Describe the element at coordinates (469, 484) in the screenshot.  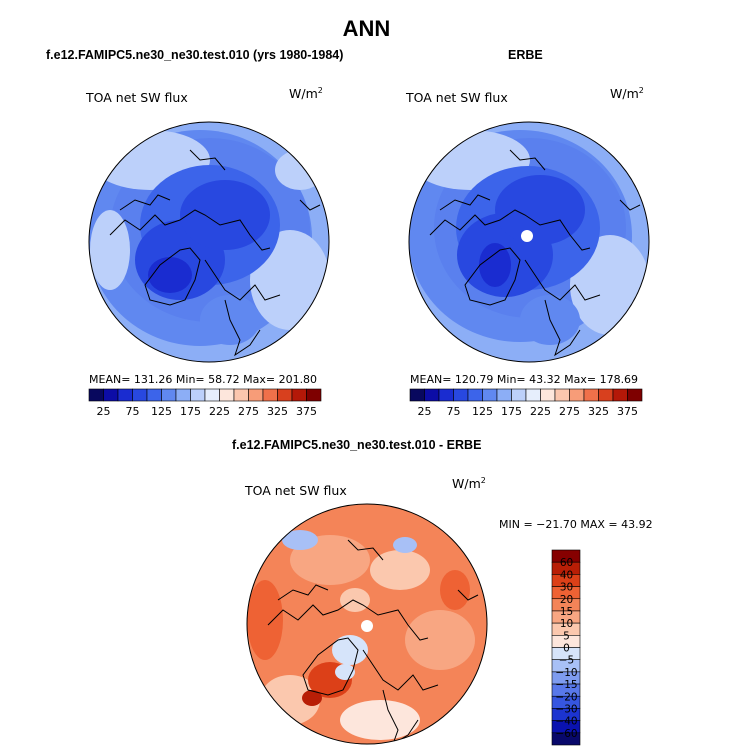
I see `diff-units: W/m2` at that location.